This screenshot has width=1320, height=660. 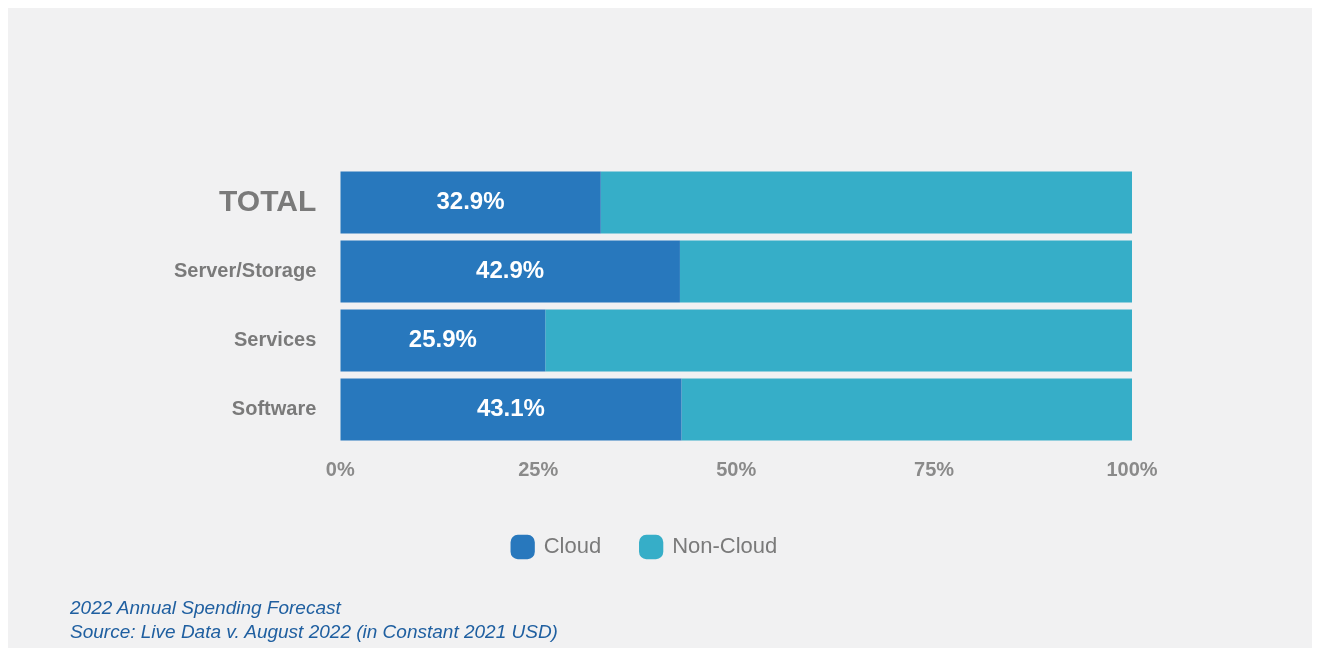 What do you see at coordinates (206, 608) in the screenshot?
I see `text: 2022 Annual Spending Forecast` at bounding box center [206, 608].